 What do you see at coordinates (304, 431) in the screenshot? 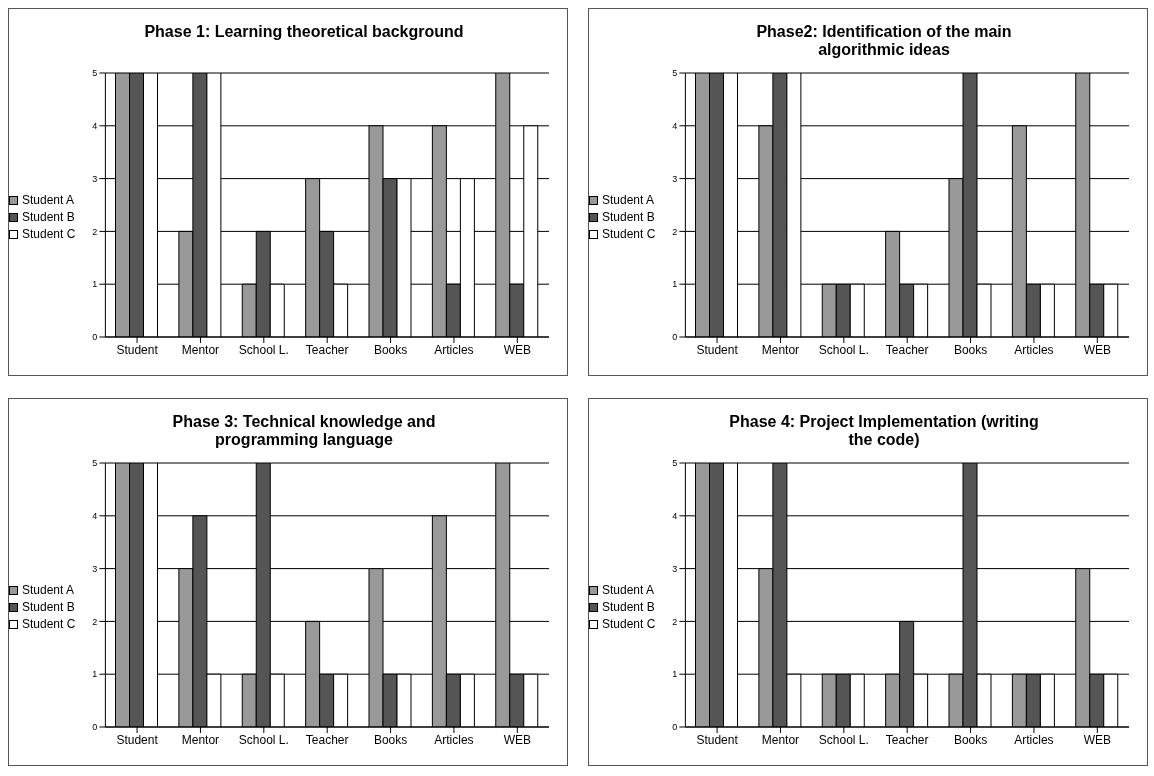
I see `chart-title: Phase 3: Technical knowledge and programming language` at bounding box center [304, 431].